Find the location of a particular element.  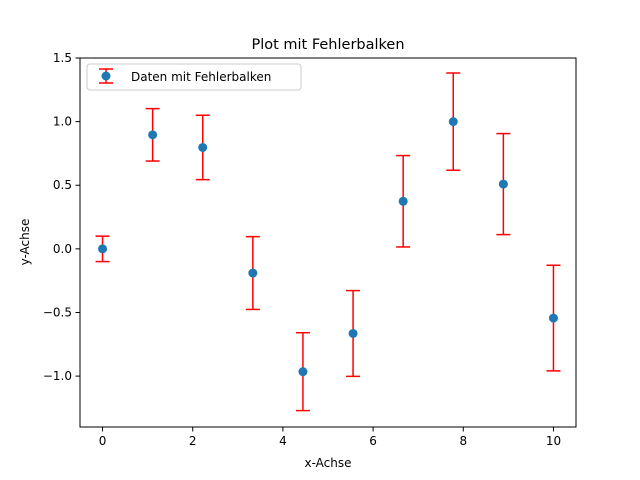

x-axis-label: x-Achse is located at coordinates (327, 463).